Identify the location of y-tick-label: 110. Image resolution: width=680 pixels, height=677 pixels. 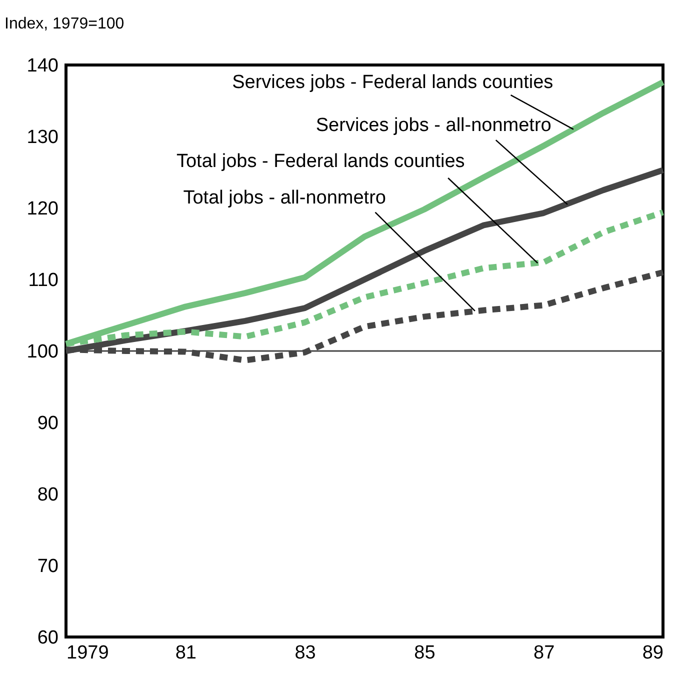
(43, 280).